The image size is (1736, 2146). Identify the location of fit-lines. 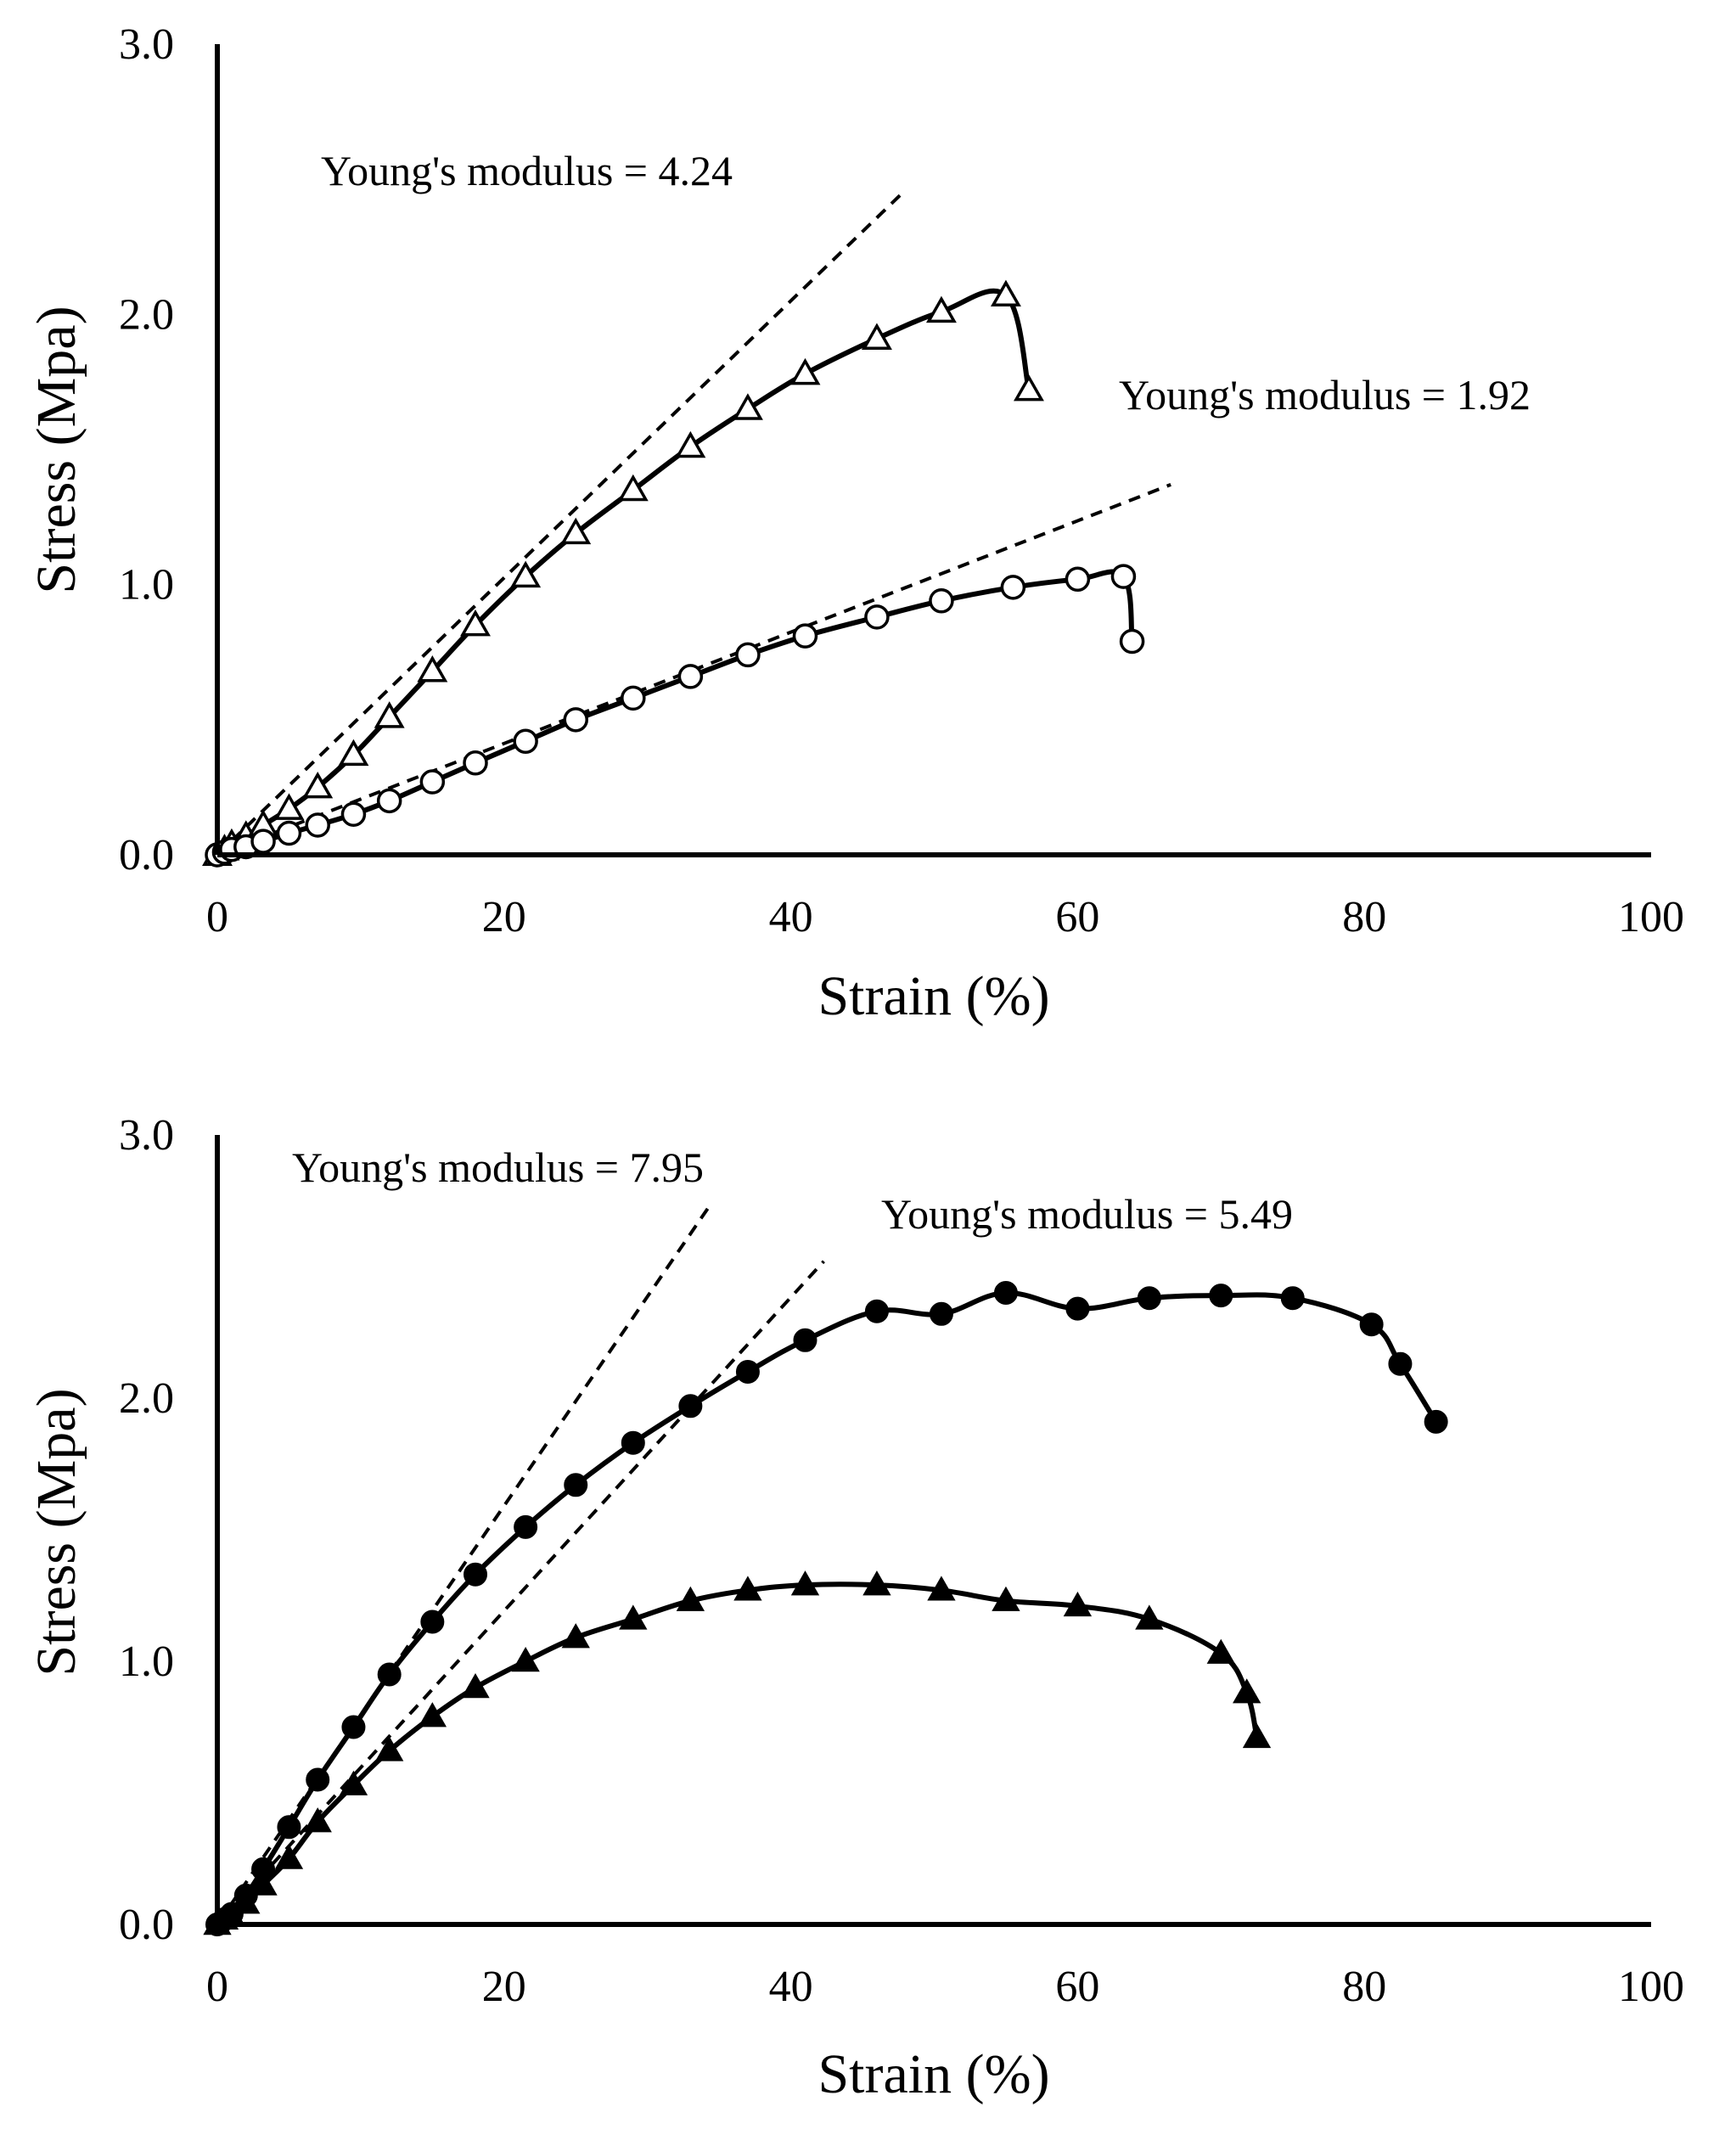
(520, 1567).